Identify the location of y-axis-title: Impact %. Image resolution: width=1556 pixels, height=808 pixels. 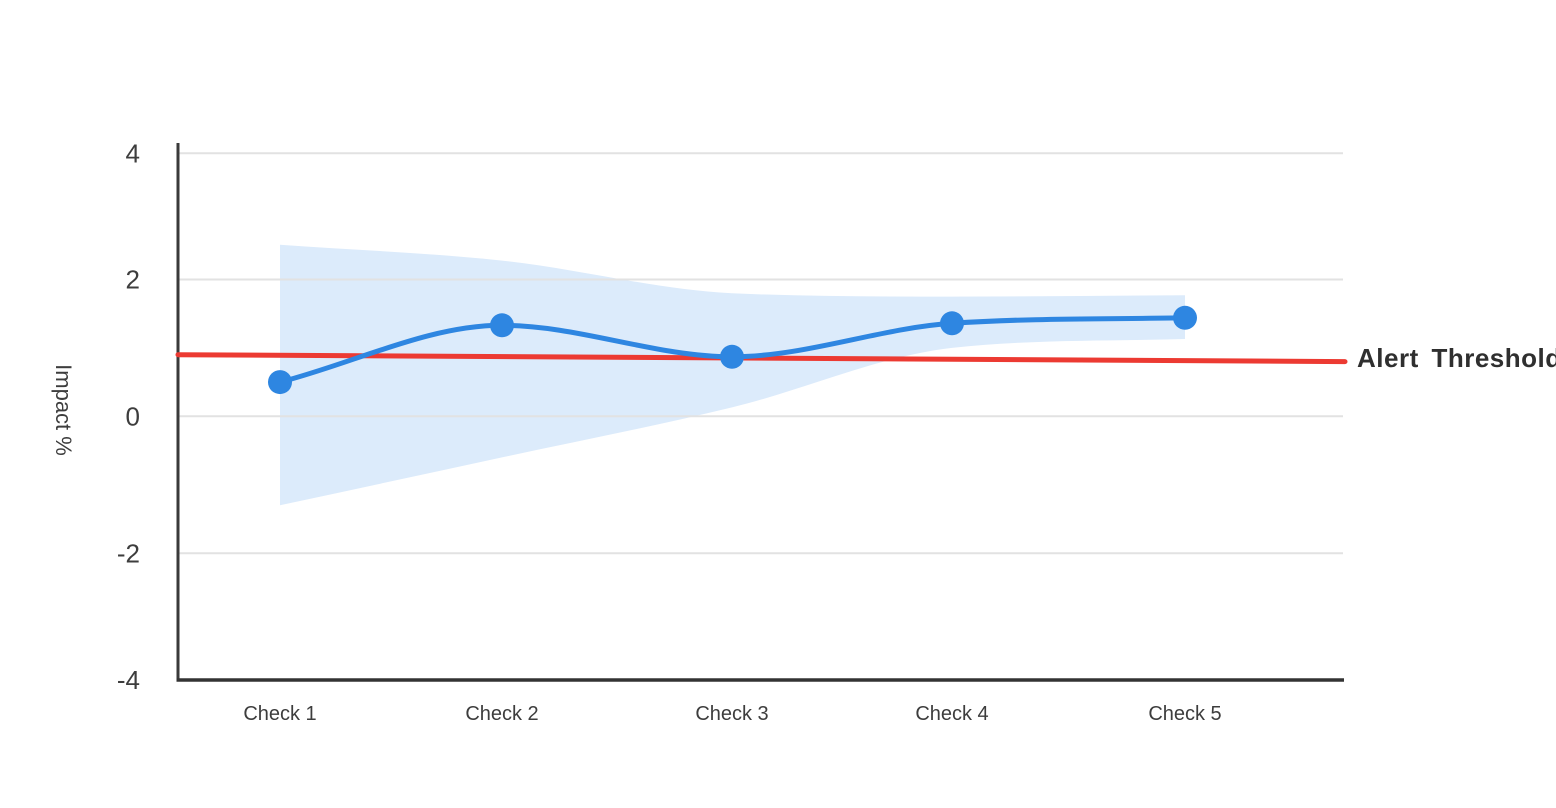
(63, 410).